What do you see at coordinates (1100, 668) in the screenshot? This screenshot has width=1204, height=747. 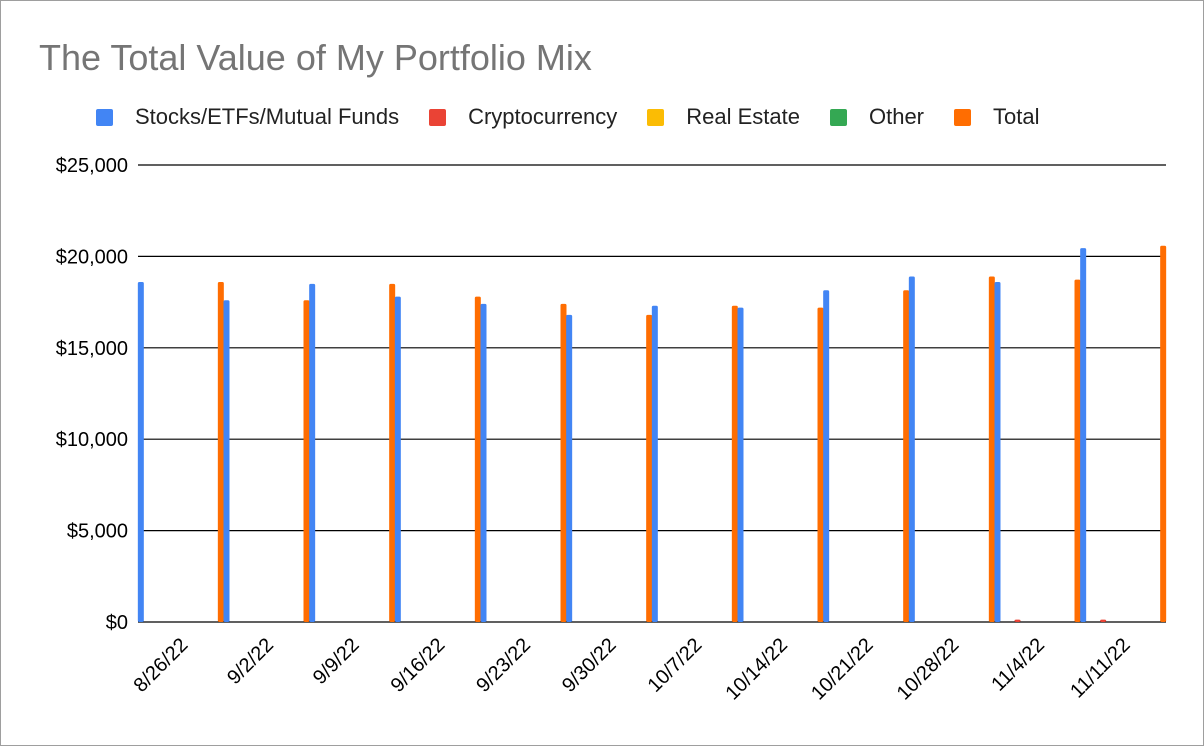 I see `x-tick-label: 11/11/22` at bounding box center [1100, 668].